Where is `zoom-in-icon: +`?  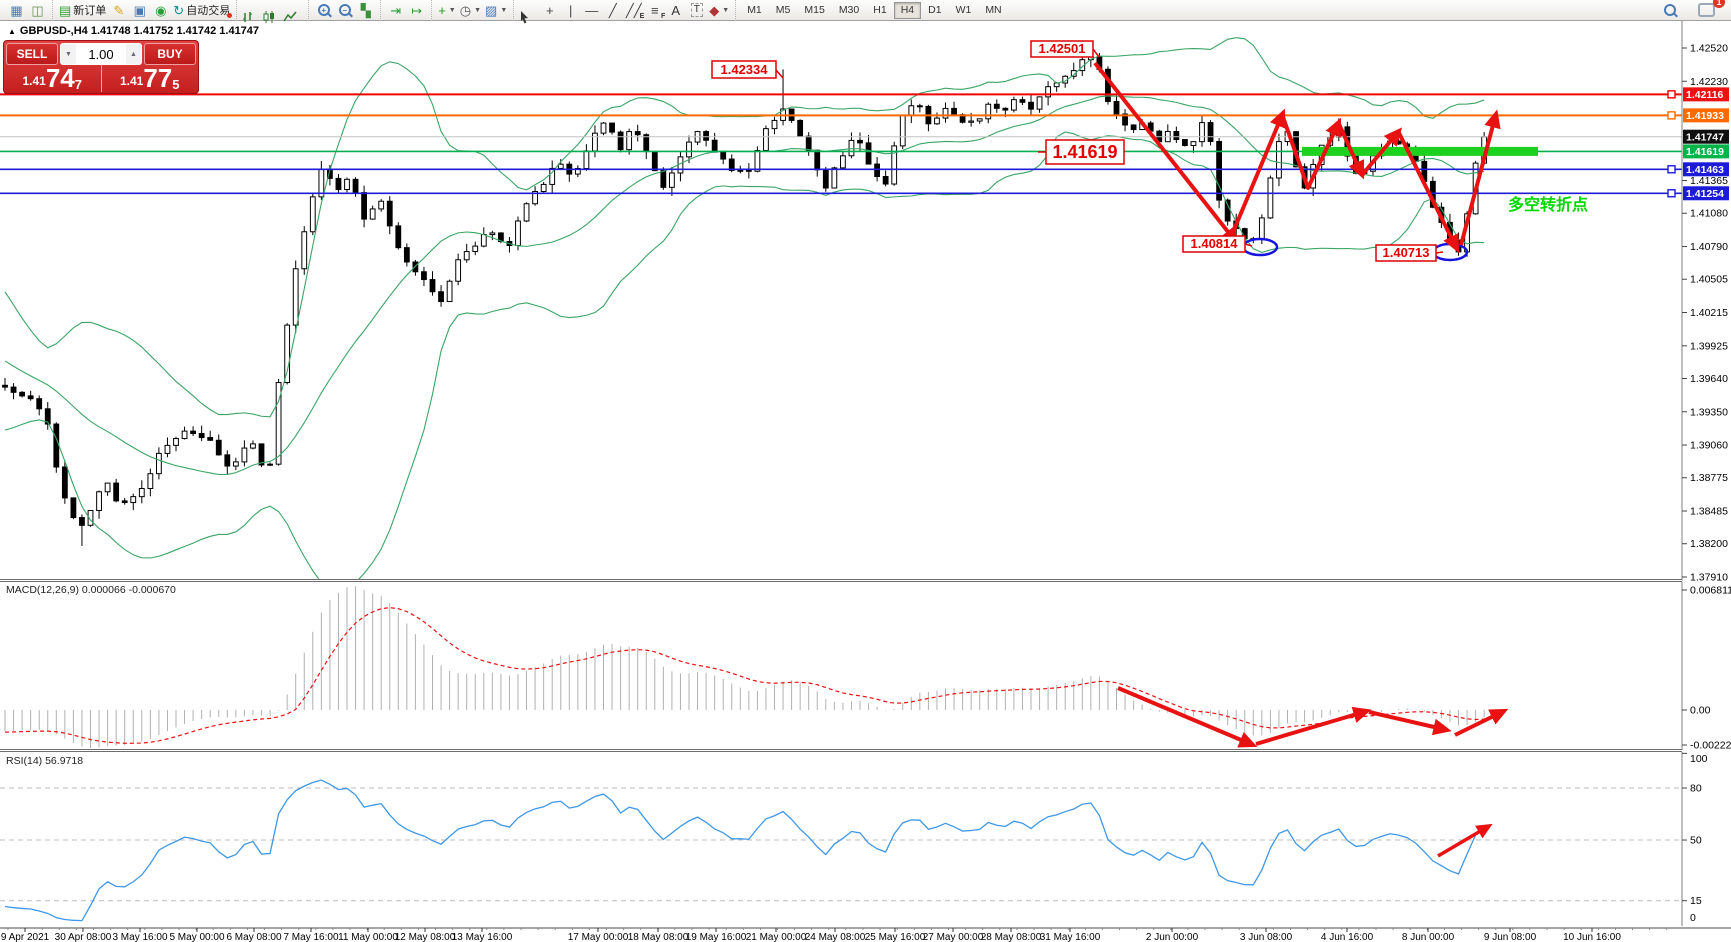
zoom-in-icon: + is located at coordinates (323, 10).